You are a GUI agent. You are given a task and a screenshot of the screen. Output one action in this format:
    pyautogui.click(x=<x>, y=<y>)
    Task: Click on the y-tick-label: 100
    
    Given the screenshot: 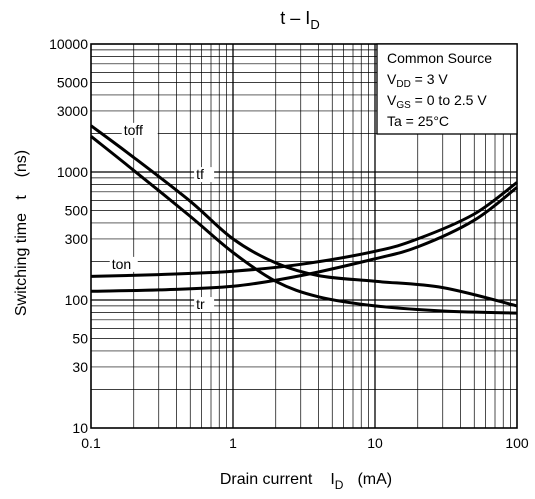 What is the action you would take?
    pyautogui.click(x=77, y=300)
    